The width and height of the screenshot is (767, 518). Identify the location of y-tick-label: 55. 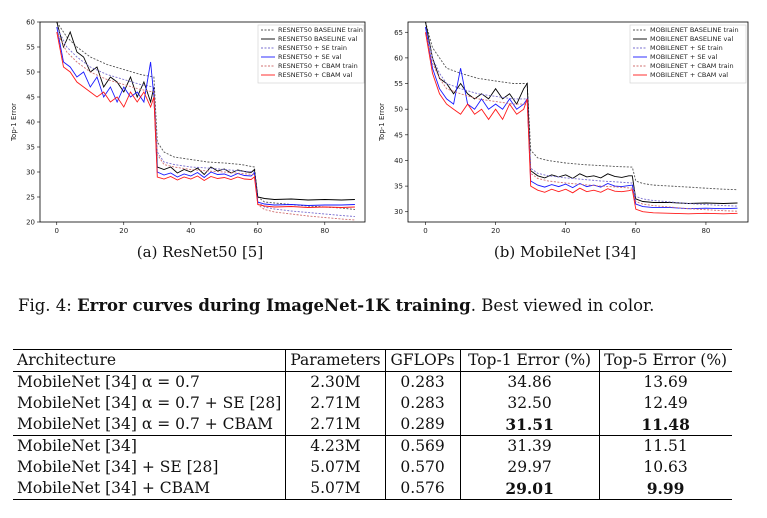
(30, 48).